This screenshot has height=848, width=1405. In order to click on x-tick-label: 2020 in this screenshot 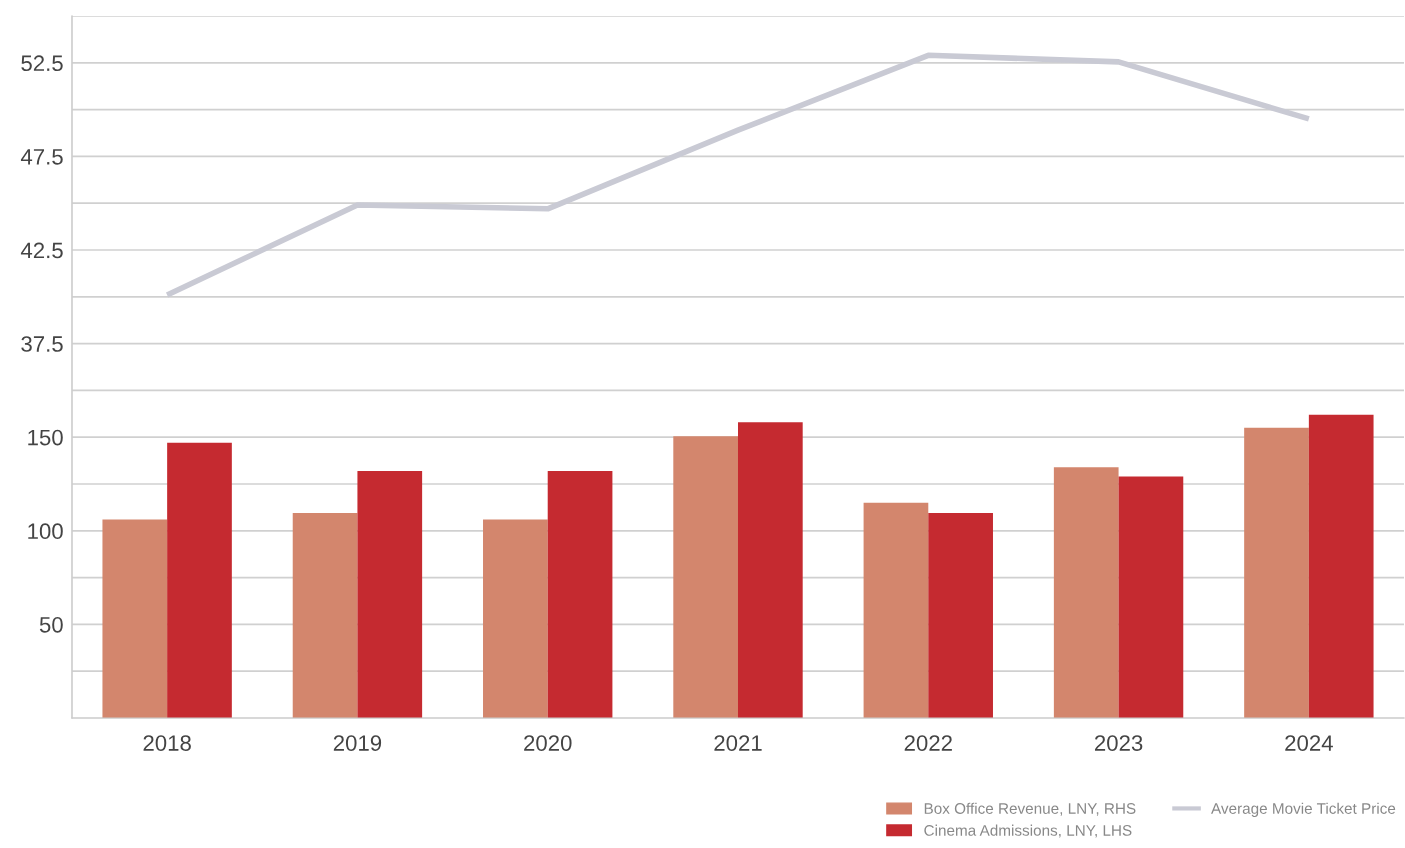, I will do `click(548, 743)`.